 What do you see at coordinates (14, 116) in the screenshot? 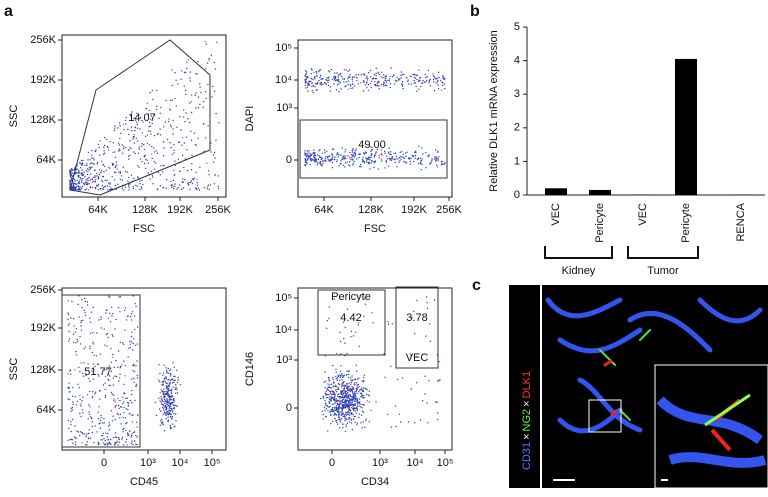
I see `y-axis-label: SSC` at bounding box center [14, 116].